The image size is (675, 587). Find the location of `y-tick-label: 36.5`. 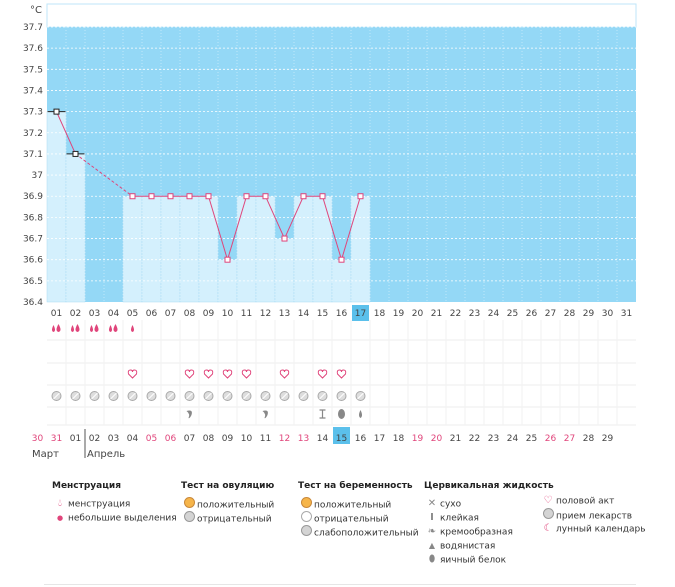

y-tick-label: 36.5 is located at coordinates (33, 282).